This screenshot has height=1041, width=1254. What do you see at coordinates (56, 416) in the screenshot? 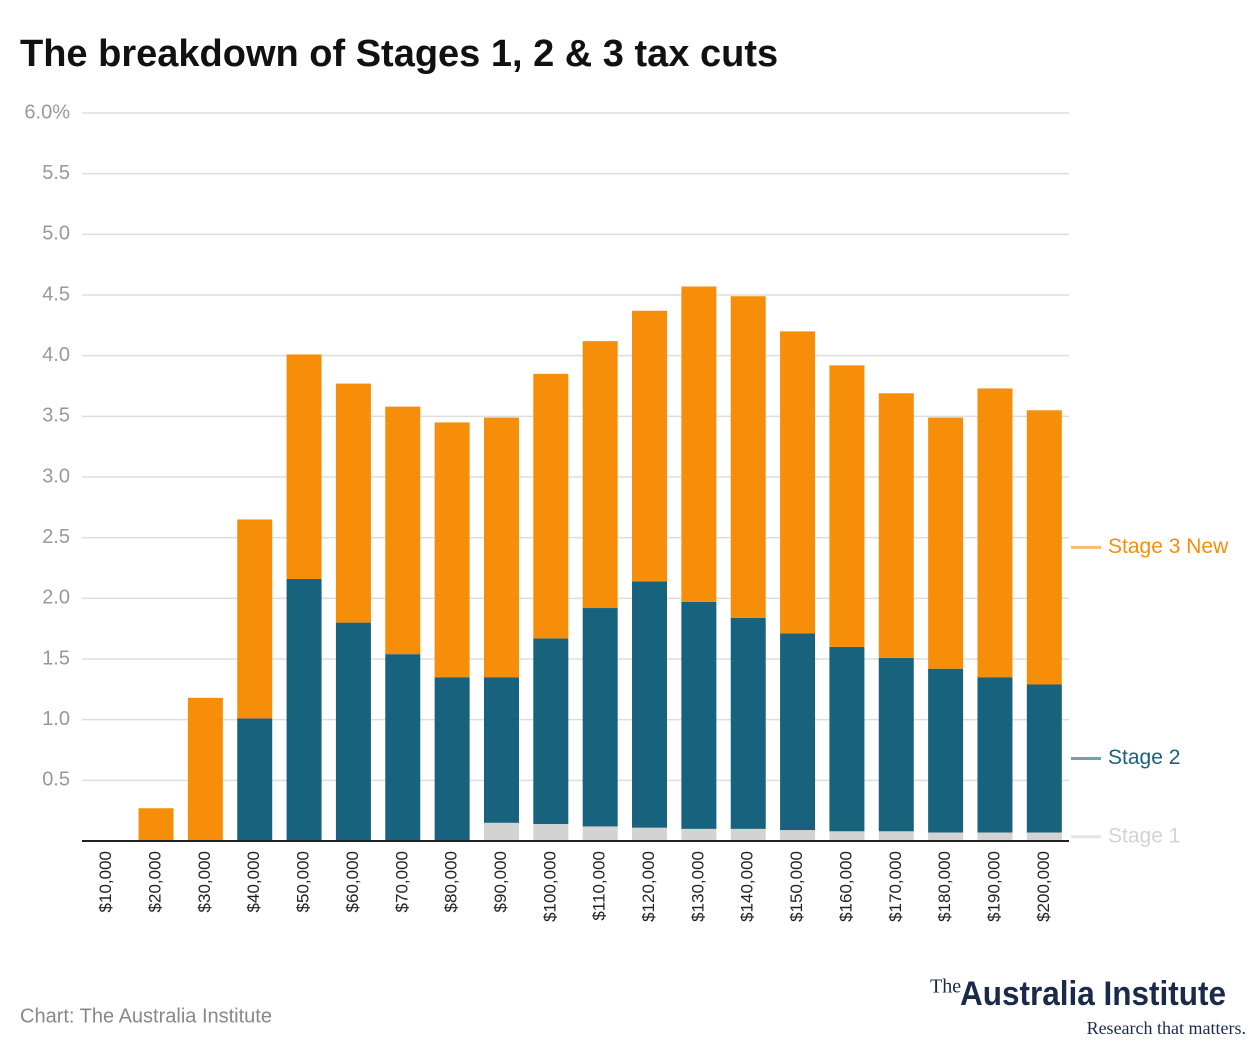
I see `y-tick-label: 3.5` at bounding box center [56, 416].